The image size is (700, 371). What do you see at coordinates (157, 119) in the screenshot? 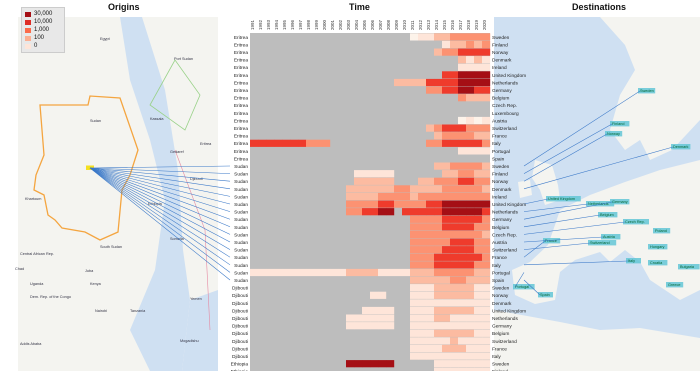
I see `map-label: Kassala` at bounding box center [157, 119].